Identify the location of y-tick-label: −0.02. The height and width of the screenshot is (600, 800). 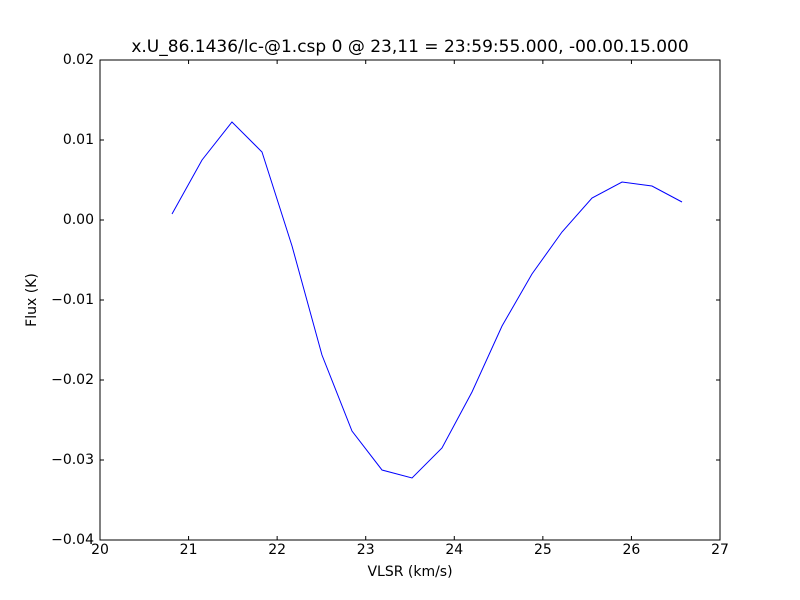
(72, 380).